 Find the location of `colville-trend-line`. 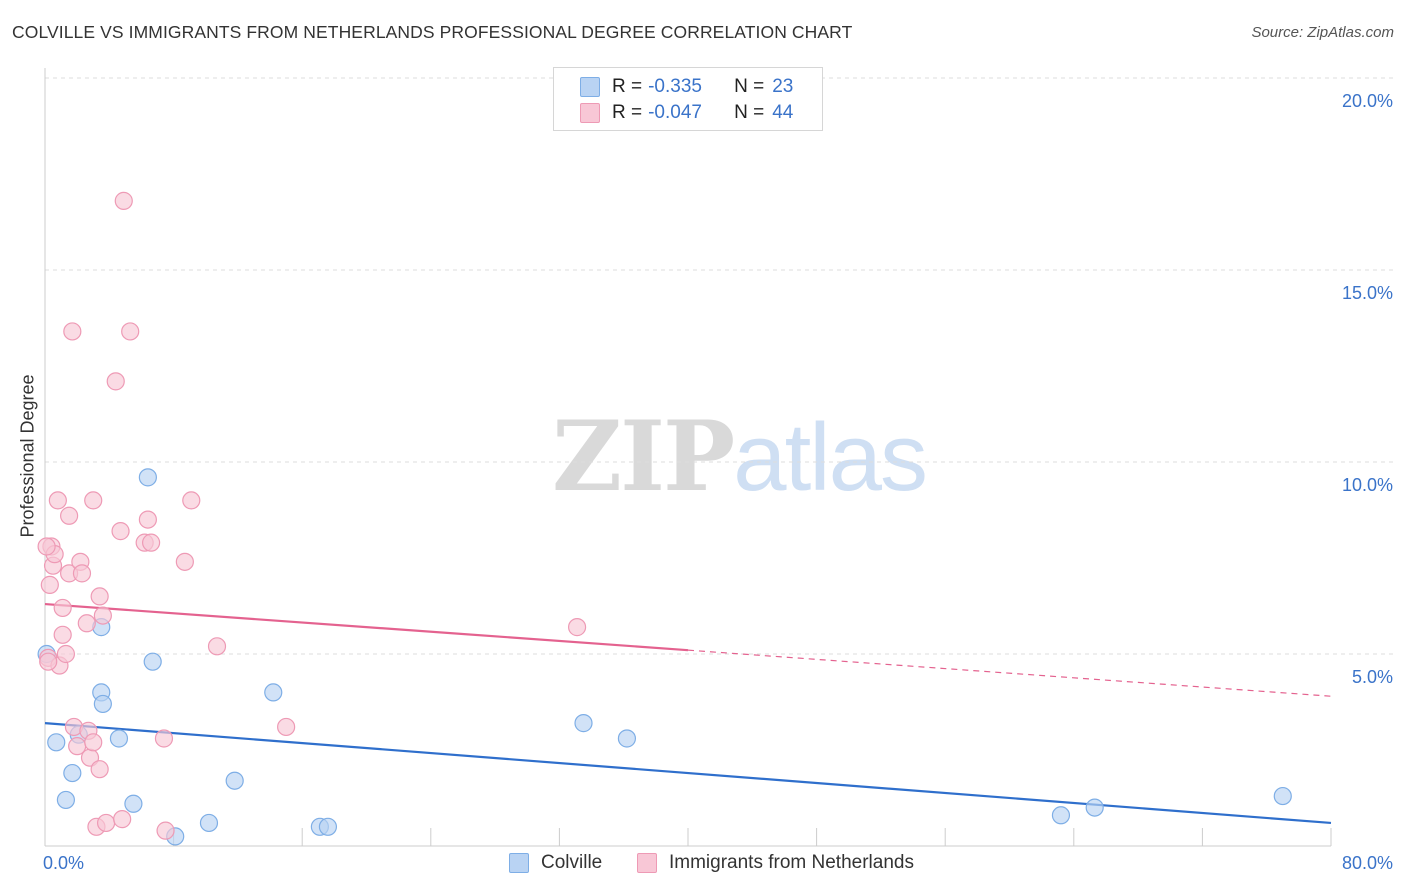

colville-trend-line is located at coordinates (688, 773).